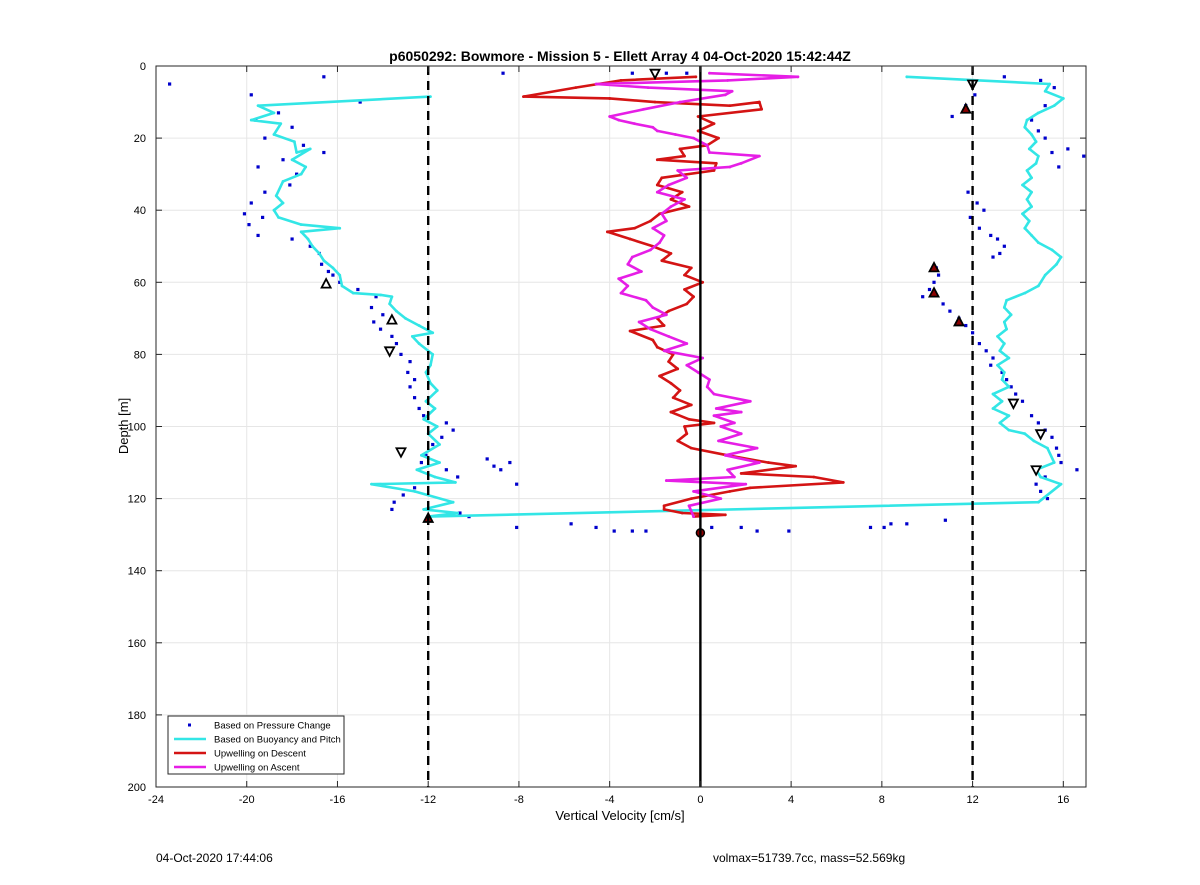 This screenshot has height=885, width=1200. I want to click on y-tick-label: 100, so click(137, 428).